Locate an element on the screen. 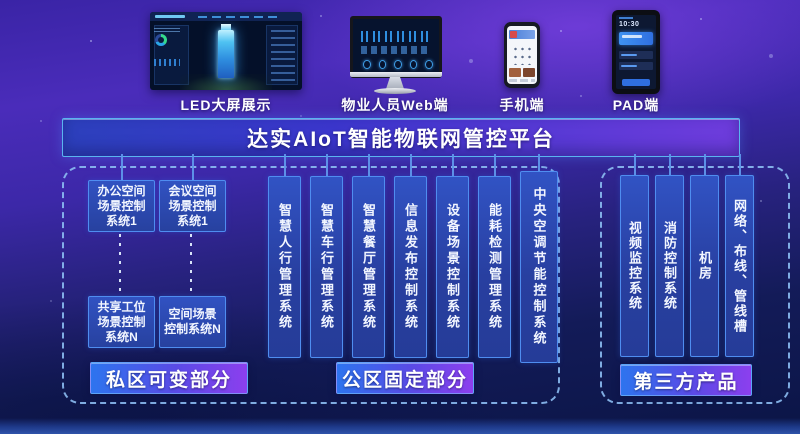 This screenshot has height=434, width=800. monitor-screen is located at coordinates (396, 47).